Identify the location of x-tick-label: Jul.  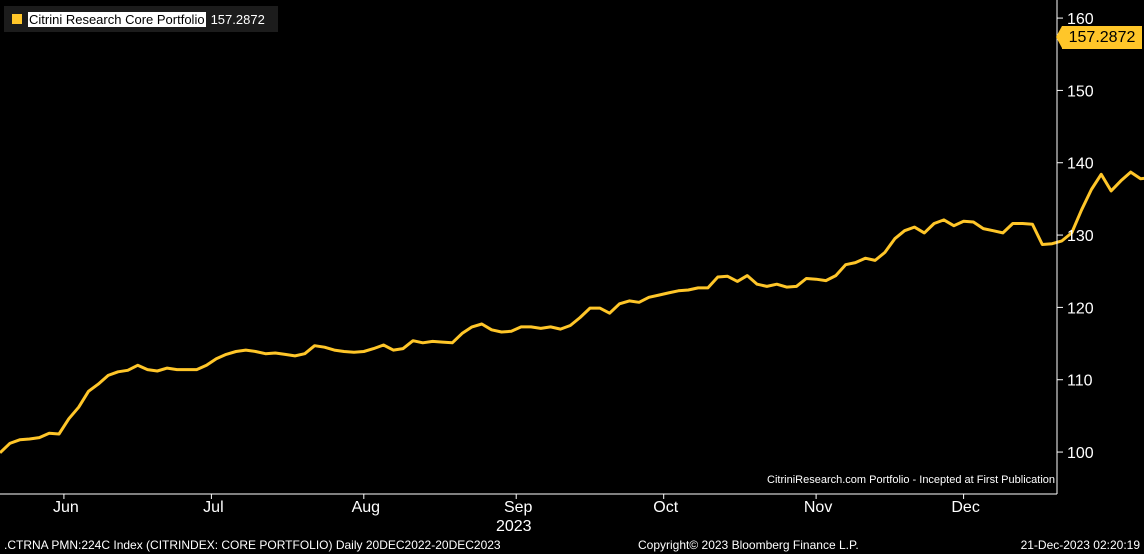
(213, 507).